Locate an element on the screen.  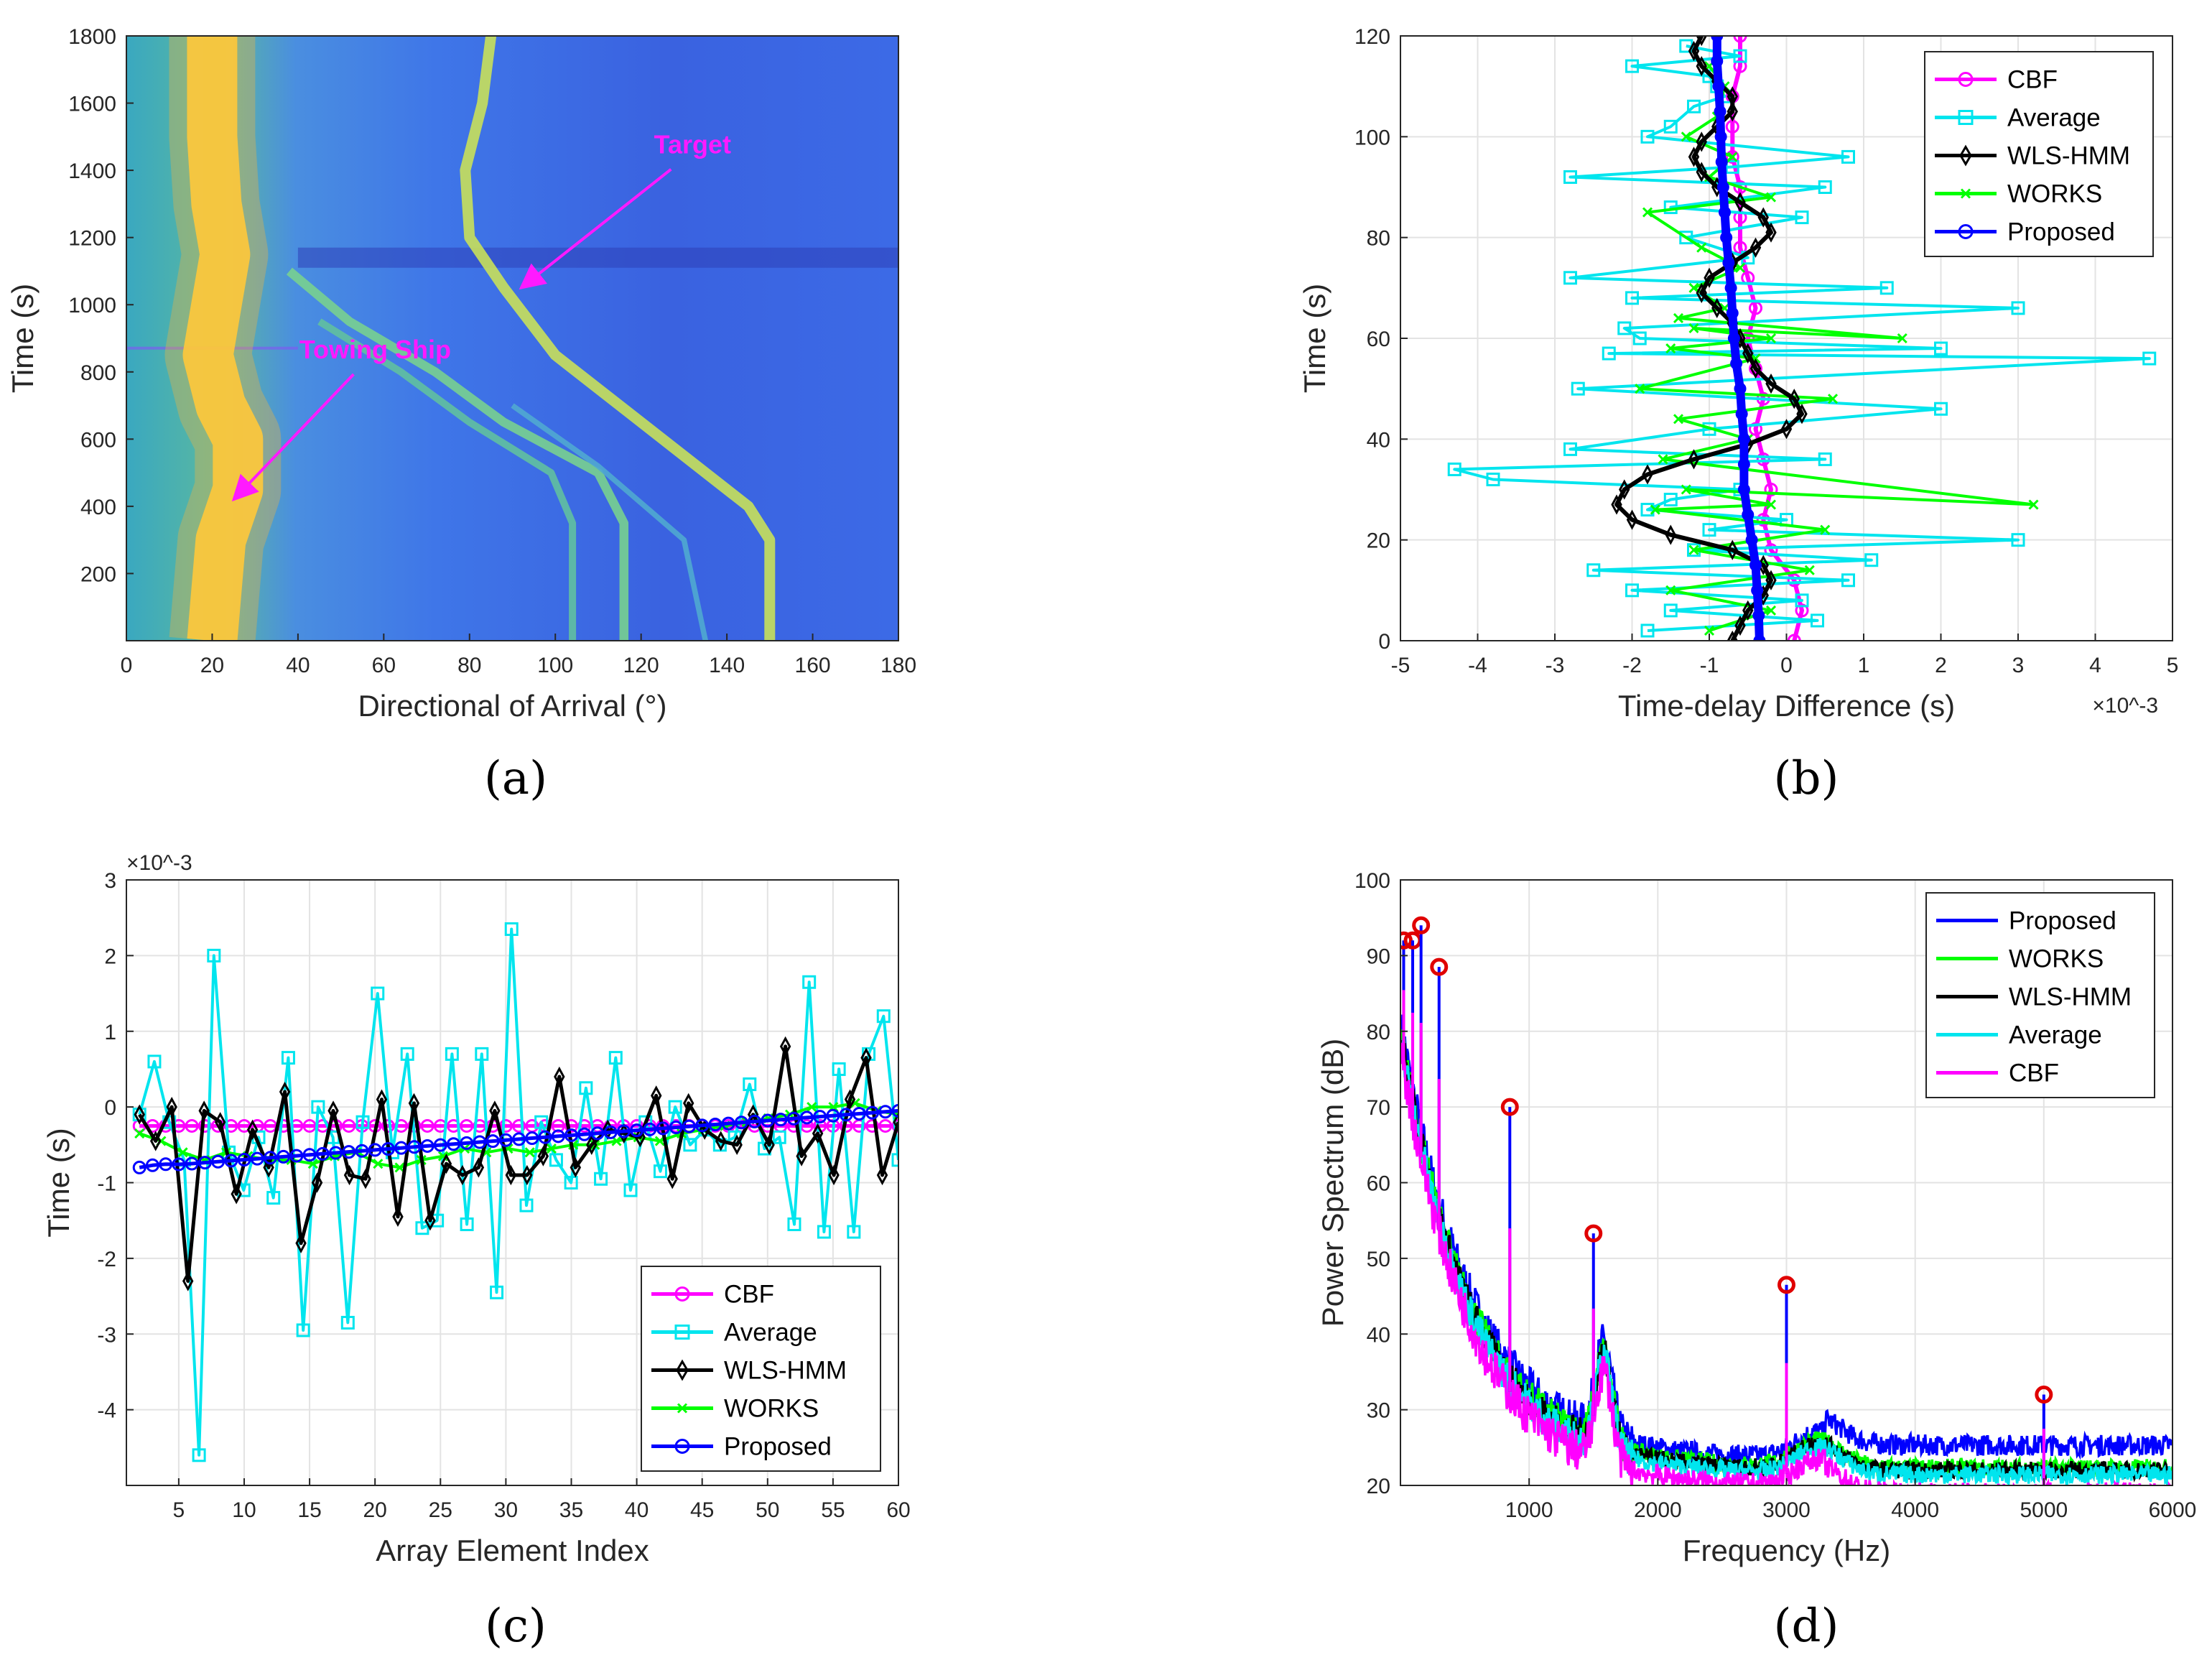
legend-label: WORKS is located at coordinates (771, 1409).